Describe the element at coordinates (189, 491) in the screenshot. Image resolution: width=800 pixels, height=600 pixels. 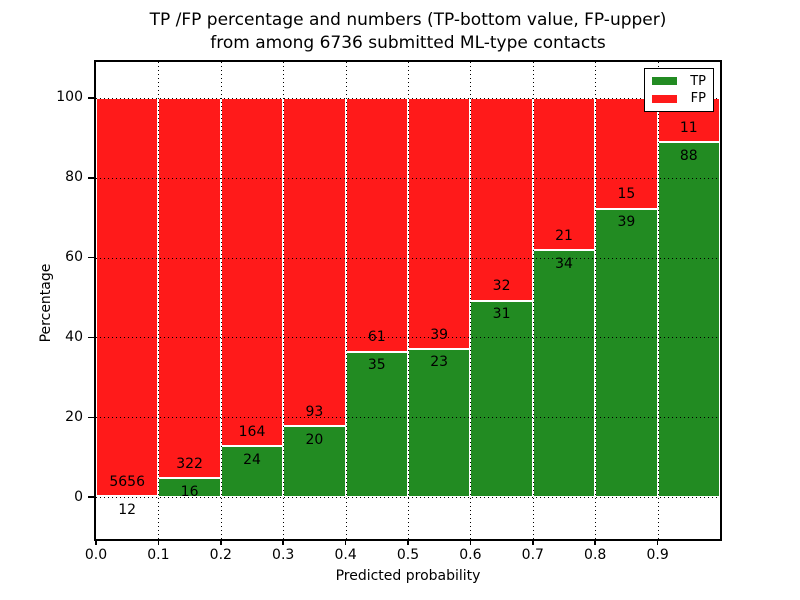
I see `tp-count-label: 16` at that location.